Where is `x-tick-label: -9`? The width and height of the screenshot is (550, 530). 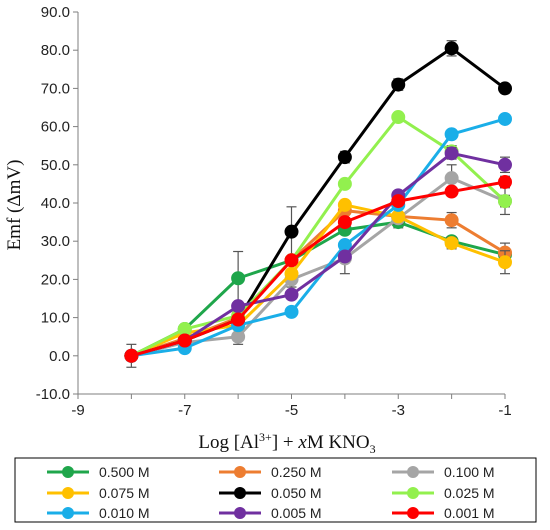 x-tick-label: -9 is located at coordinates (77, 410).